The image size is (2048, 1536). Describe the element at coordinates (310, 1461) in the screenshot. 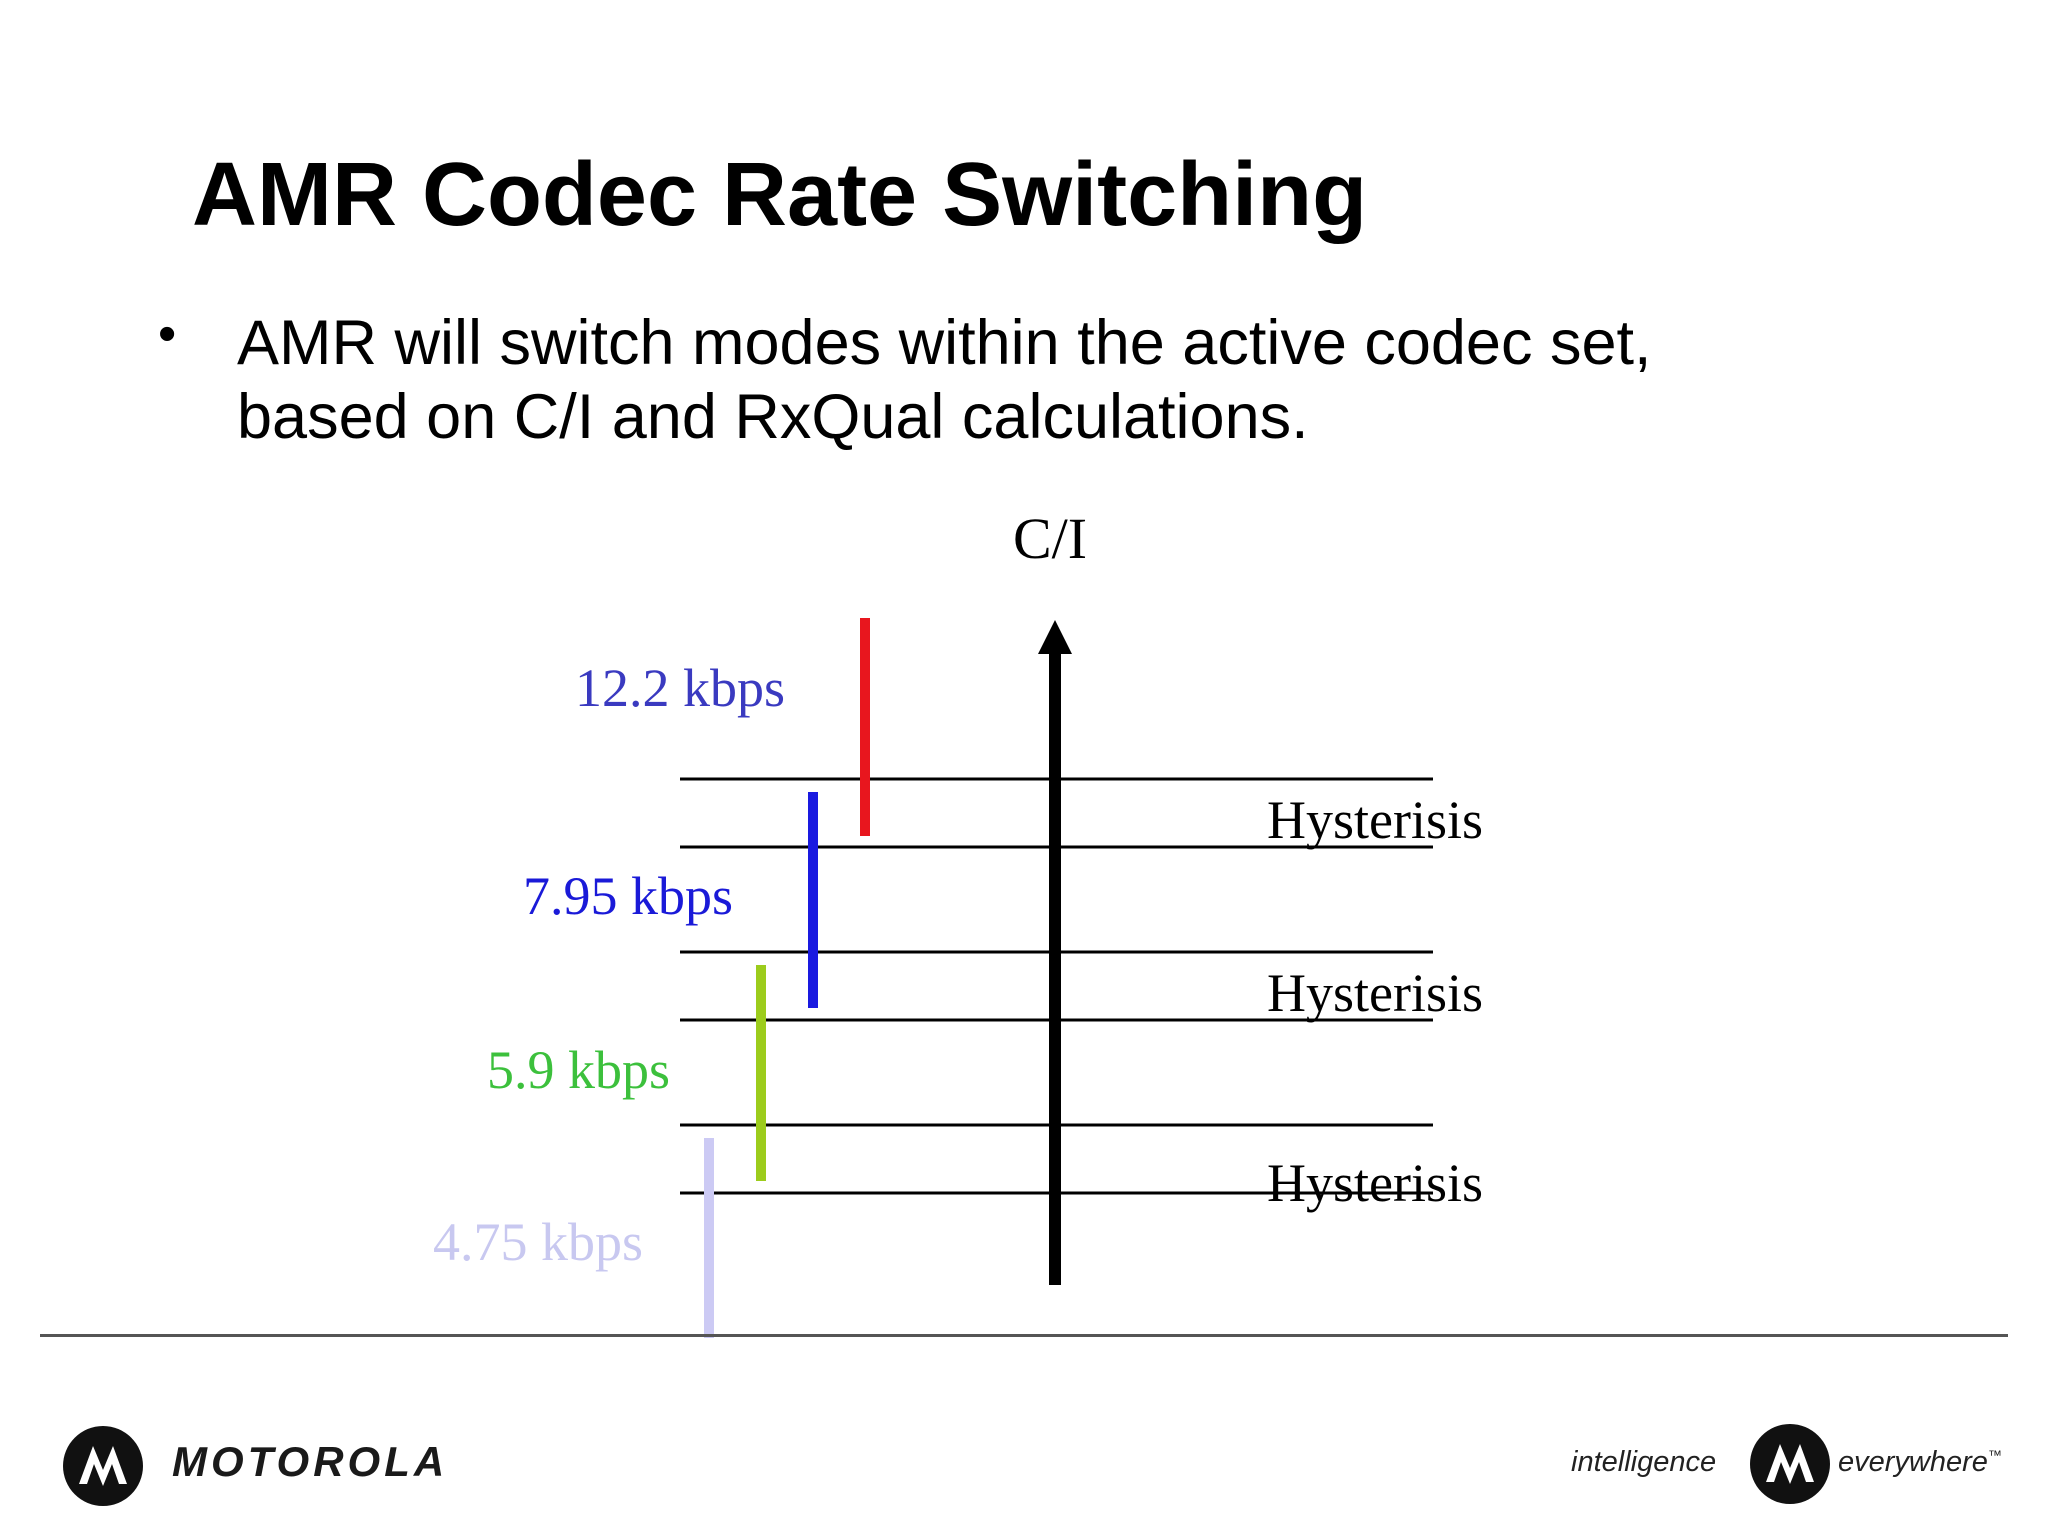

I see `brand-wordmark: MOTOROLA` at that location.